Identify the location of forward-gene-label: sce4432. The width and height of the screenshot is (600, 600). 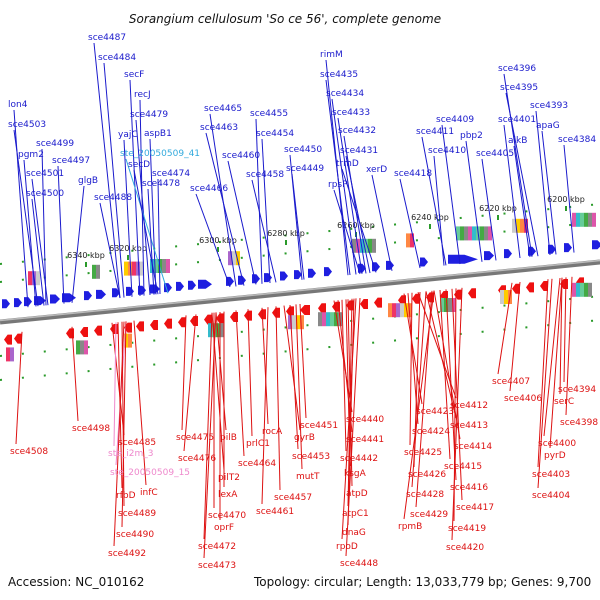
(357, 131).